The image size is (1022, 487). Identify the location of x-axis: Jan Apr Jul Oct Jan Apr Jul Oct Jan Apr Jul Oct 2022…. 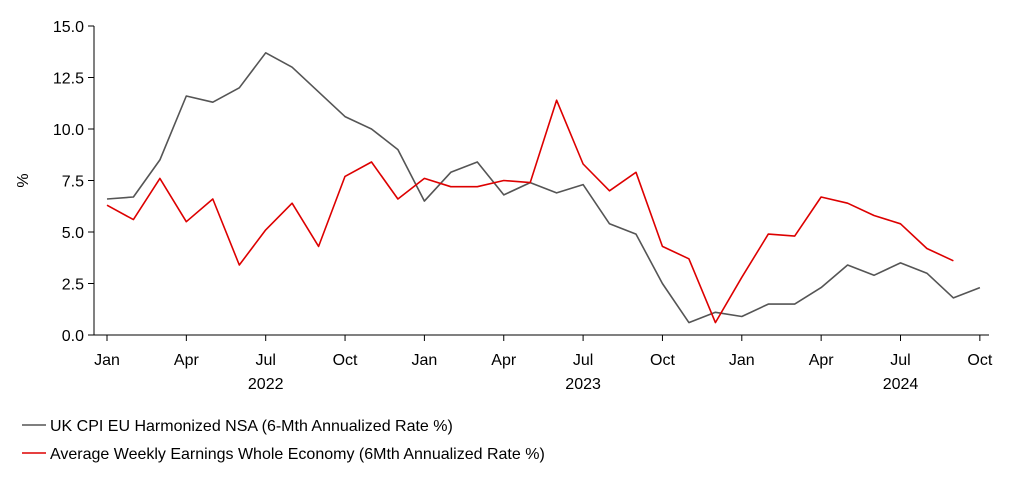
(543, 363).